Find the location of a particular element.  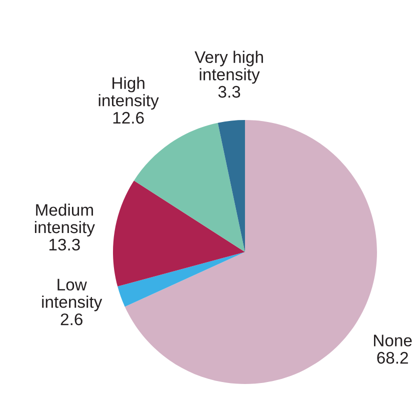

data-label: 68.2 is located at coordinates (392, 358).